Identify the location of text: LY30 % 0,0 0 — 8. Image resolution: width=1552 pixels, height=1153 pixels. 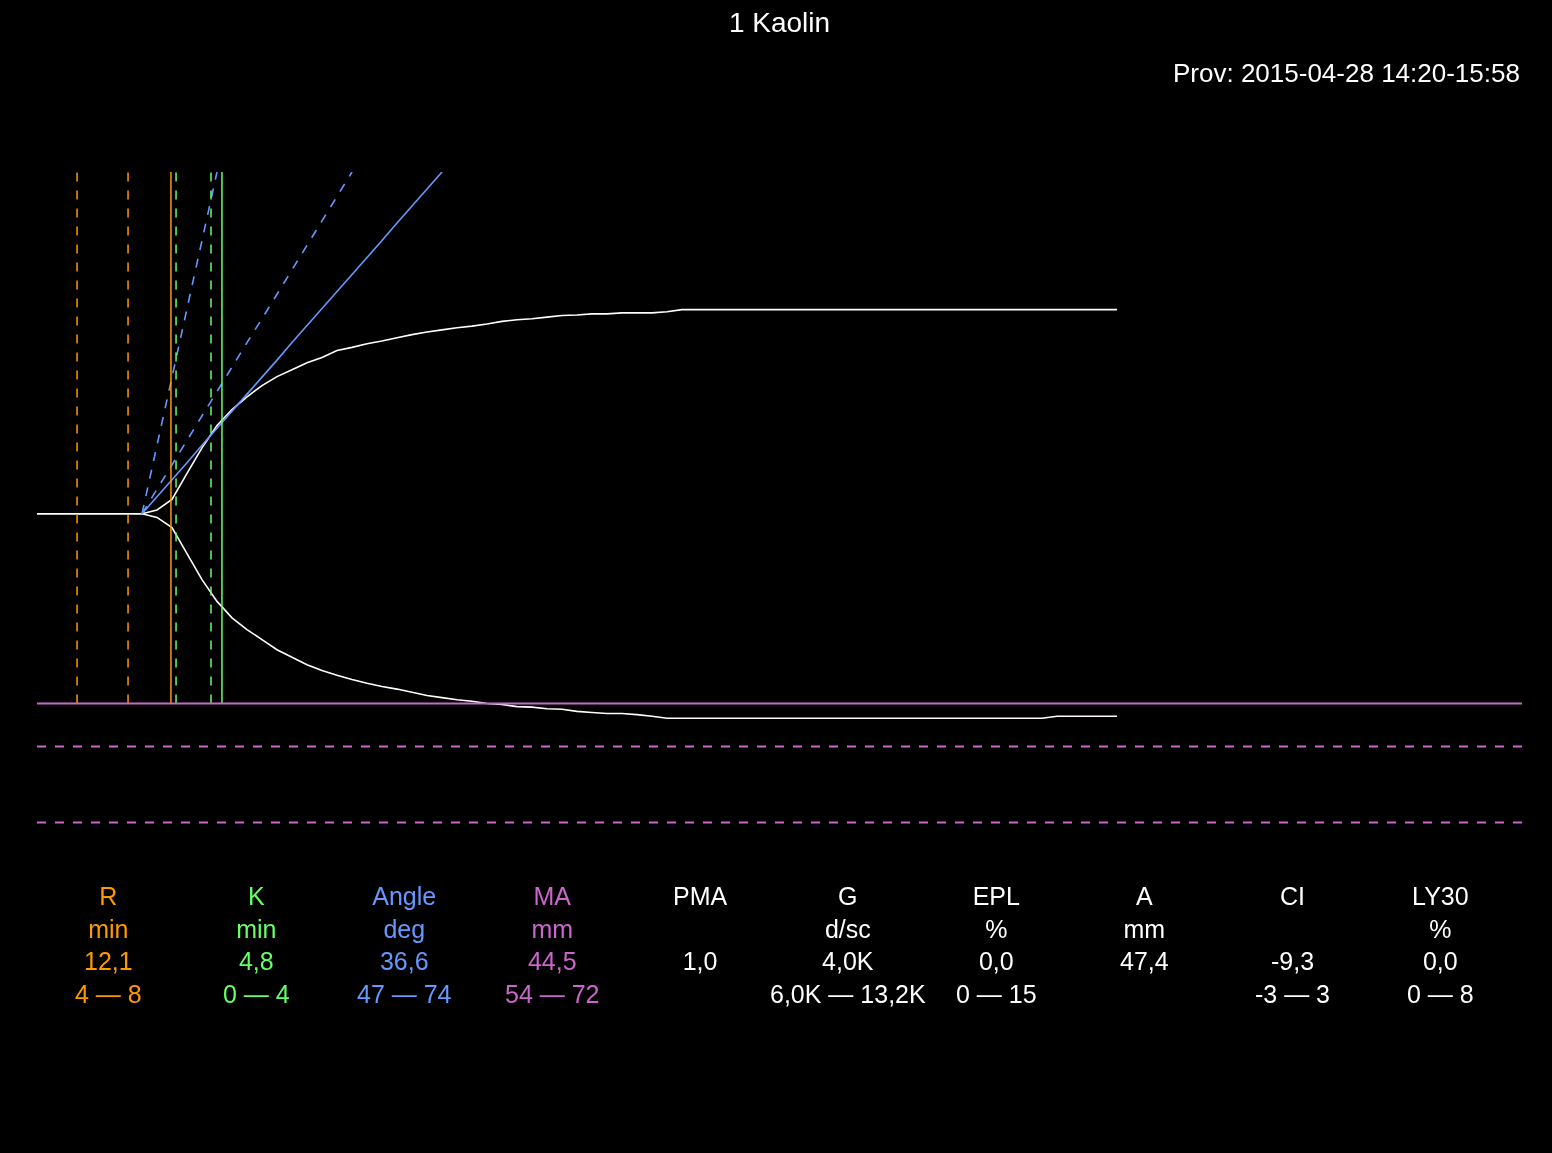
(1440, 945).